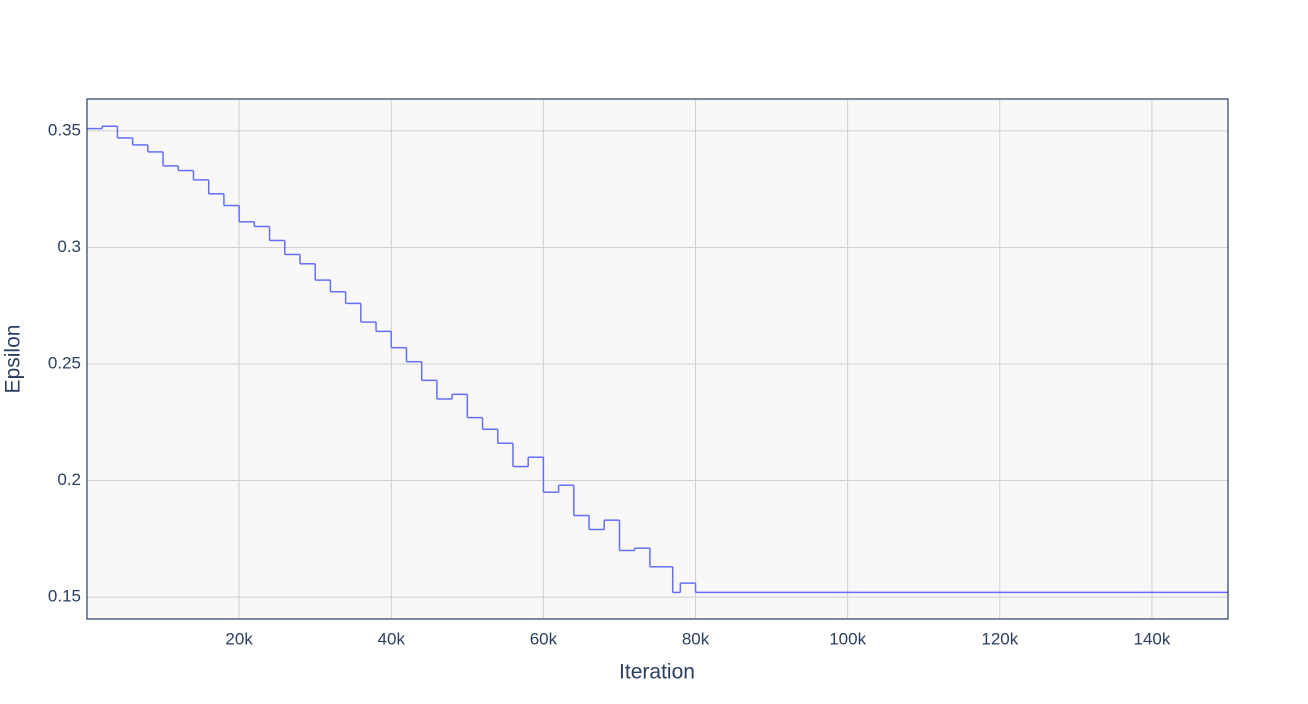  I want to click on y-axis-title: Epsilon, so click(13, 359).